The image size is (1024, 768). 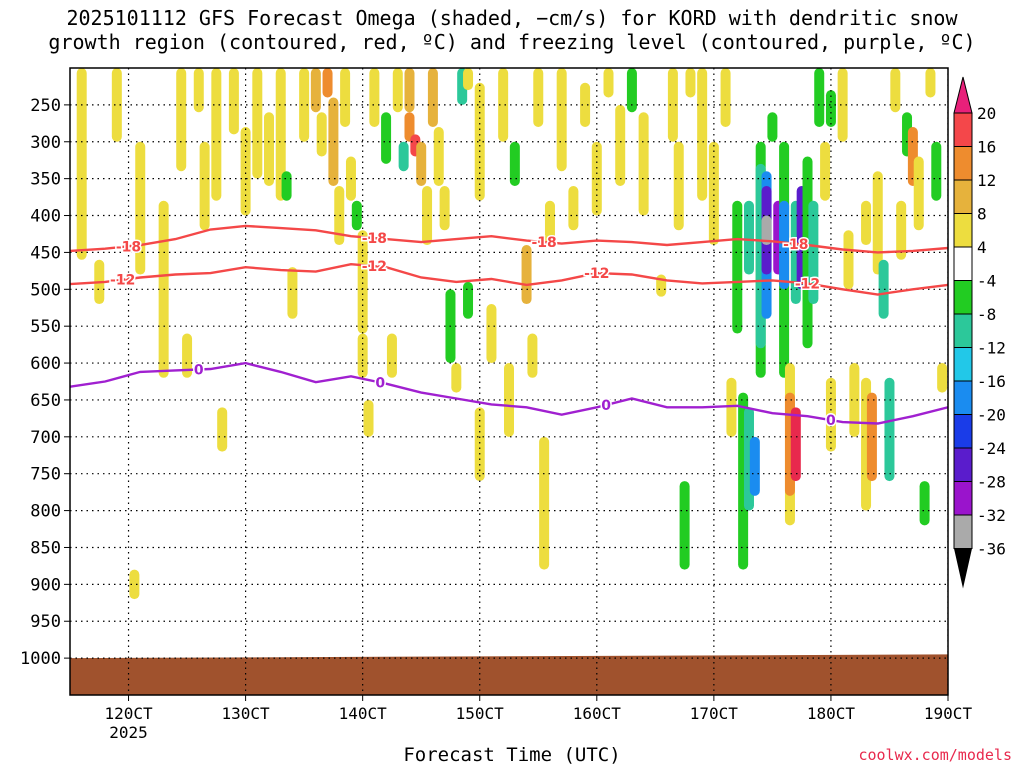 What do you see at coordinates (831, 421) in the screenshot?
I see `contour-label: 0` at bounding box center [831, 421].